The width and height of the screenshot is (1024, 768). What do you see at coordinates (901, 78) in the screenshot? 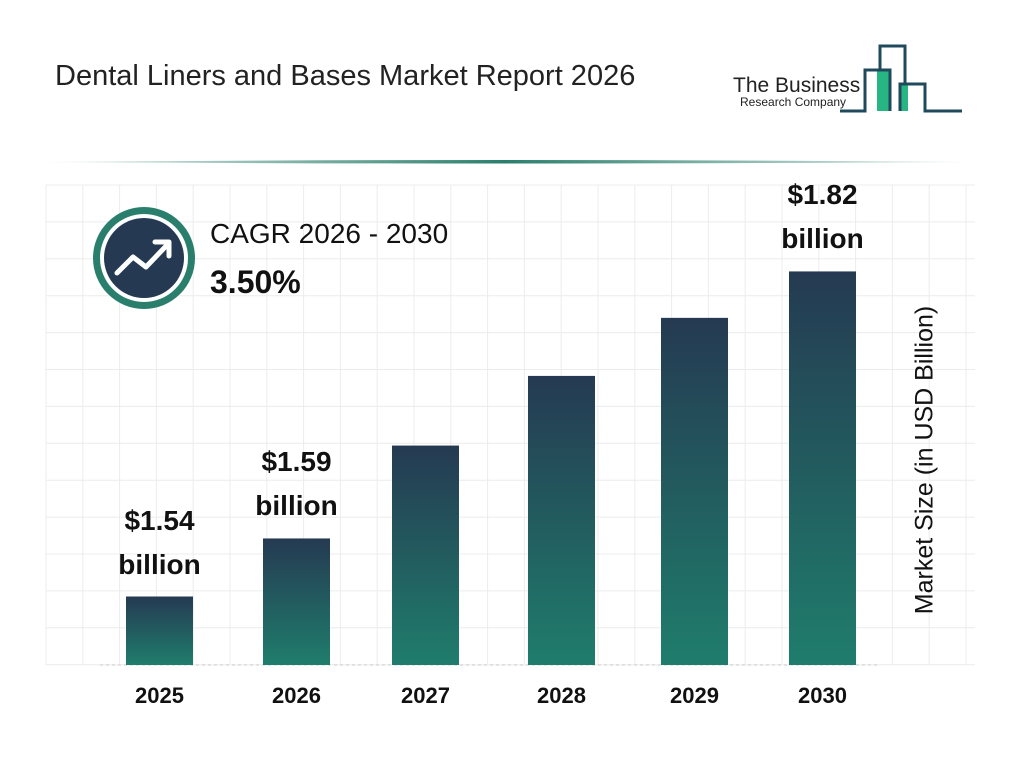
I see `company-logo` at bounding box center [901, 78].